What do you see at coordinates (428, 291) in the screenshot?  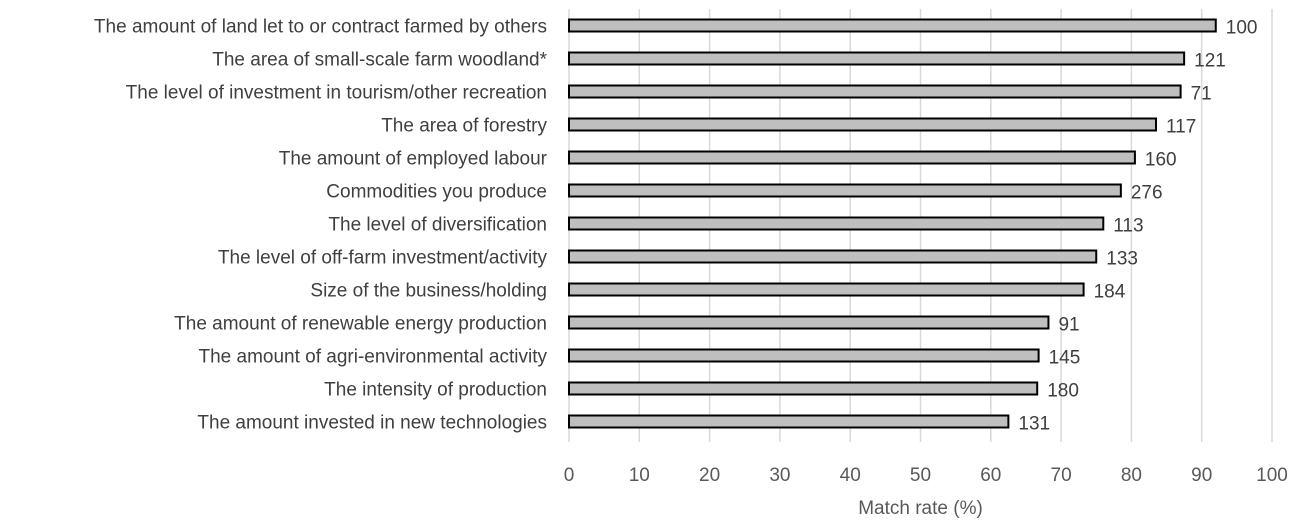 I see `category-label: Size of the business/holding` at bounding box center [428, 291].